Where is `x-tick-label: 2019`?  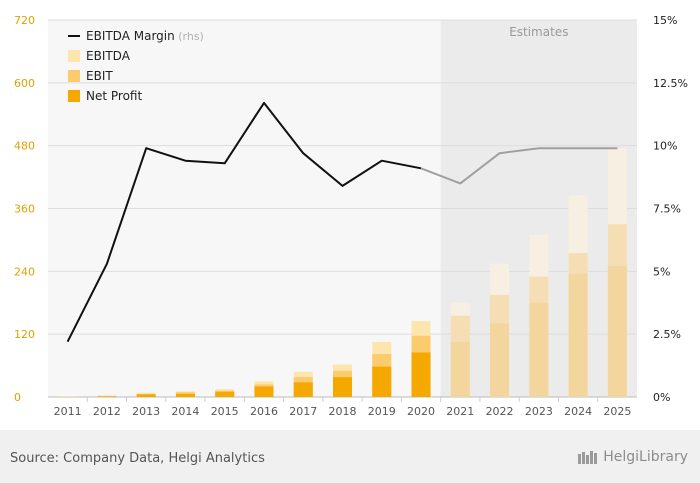 x-tick-label: 2019 is located at coordinates (382, 411).